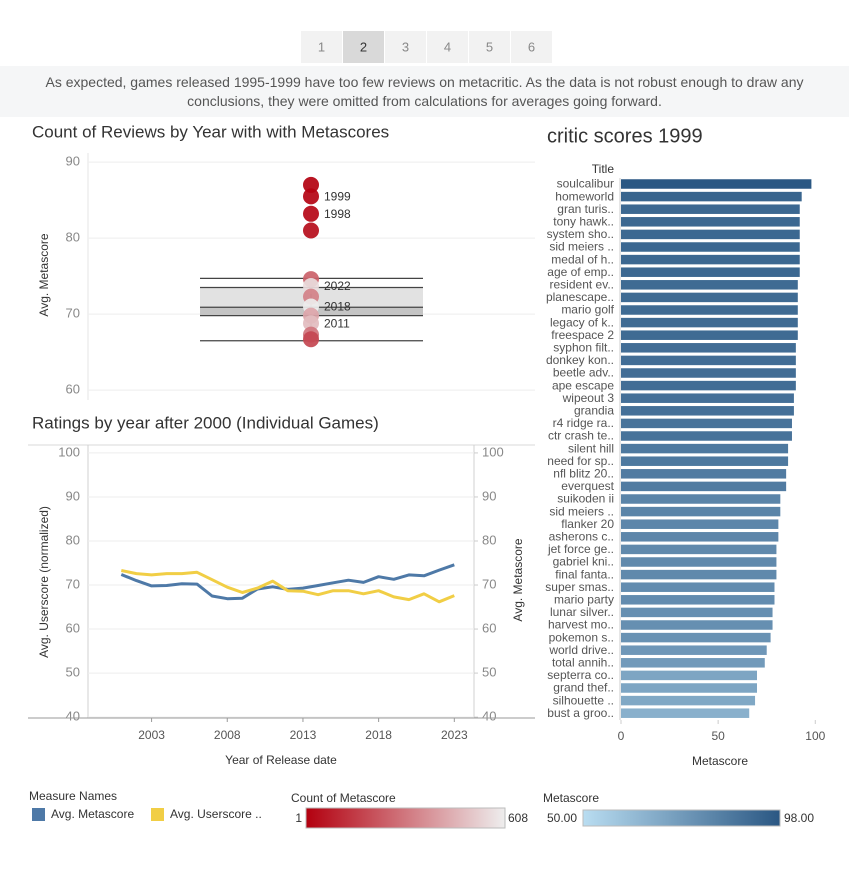 The image size is (849, 889). Describe the element at coordinates (493, 451) in the screenshot. I see `y2-tick-label: 100` at that location.